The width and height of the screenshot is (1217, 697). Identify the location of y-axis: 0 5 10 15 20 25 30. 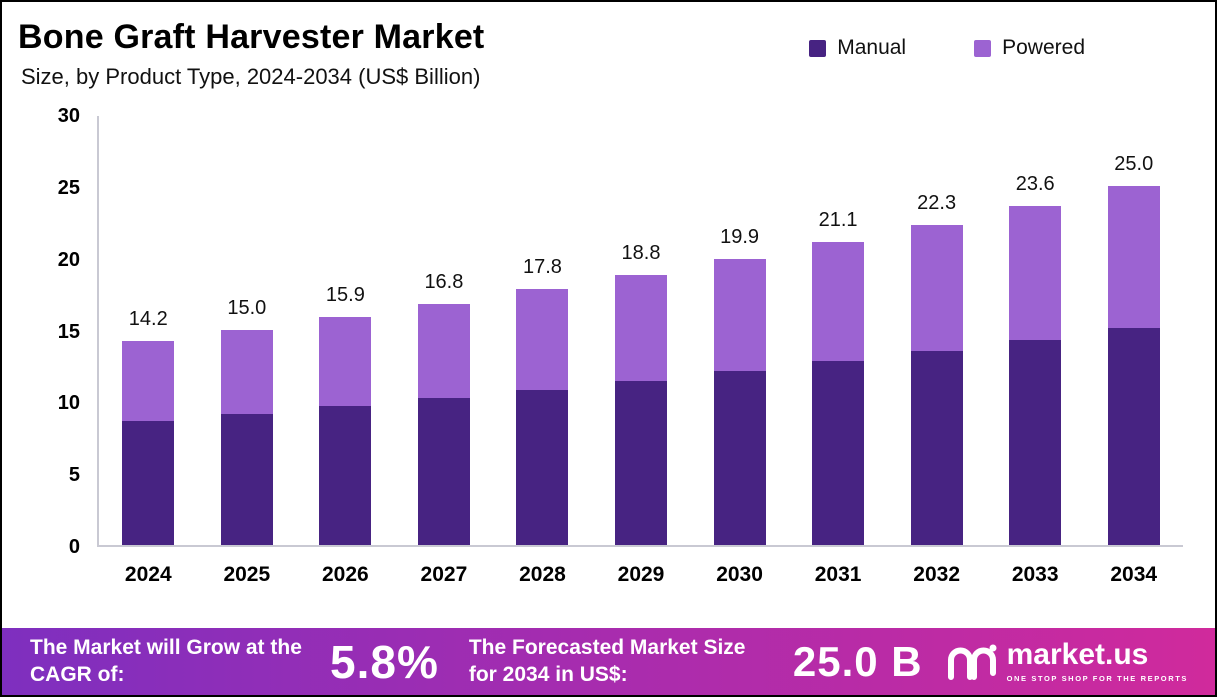
(56, 331).